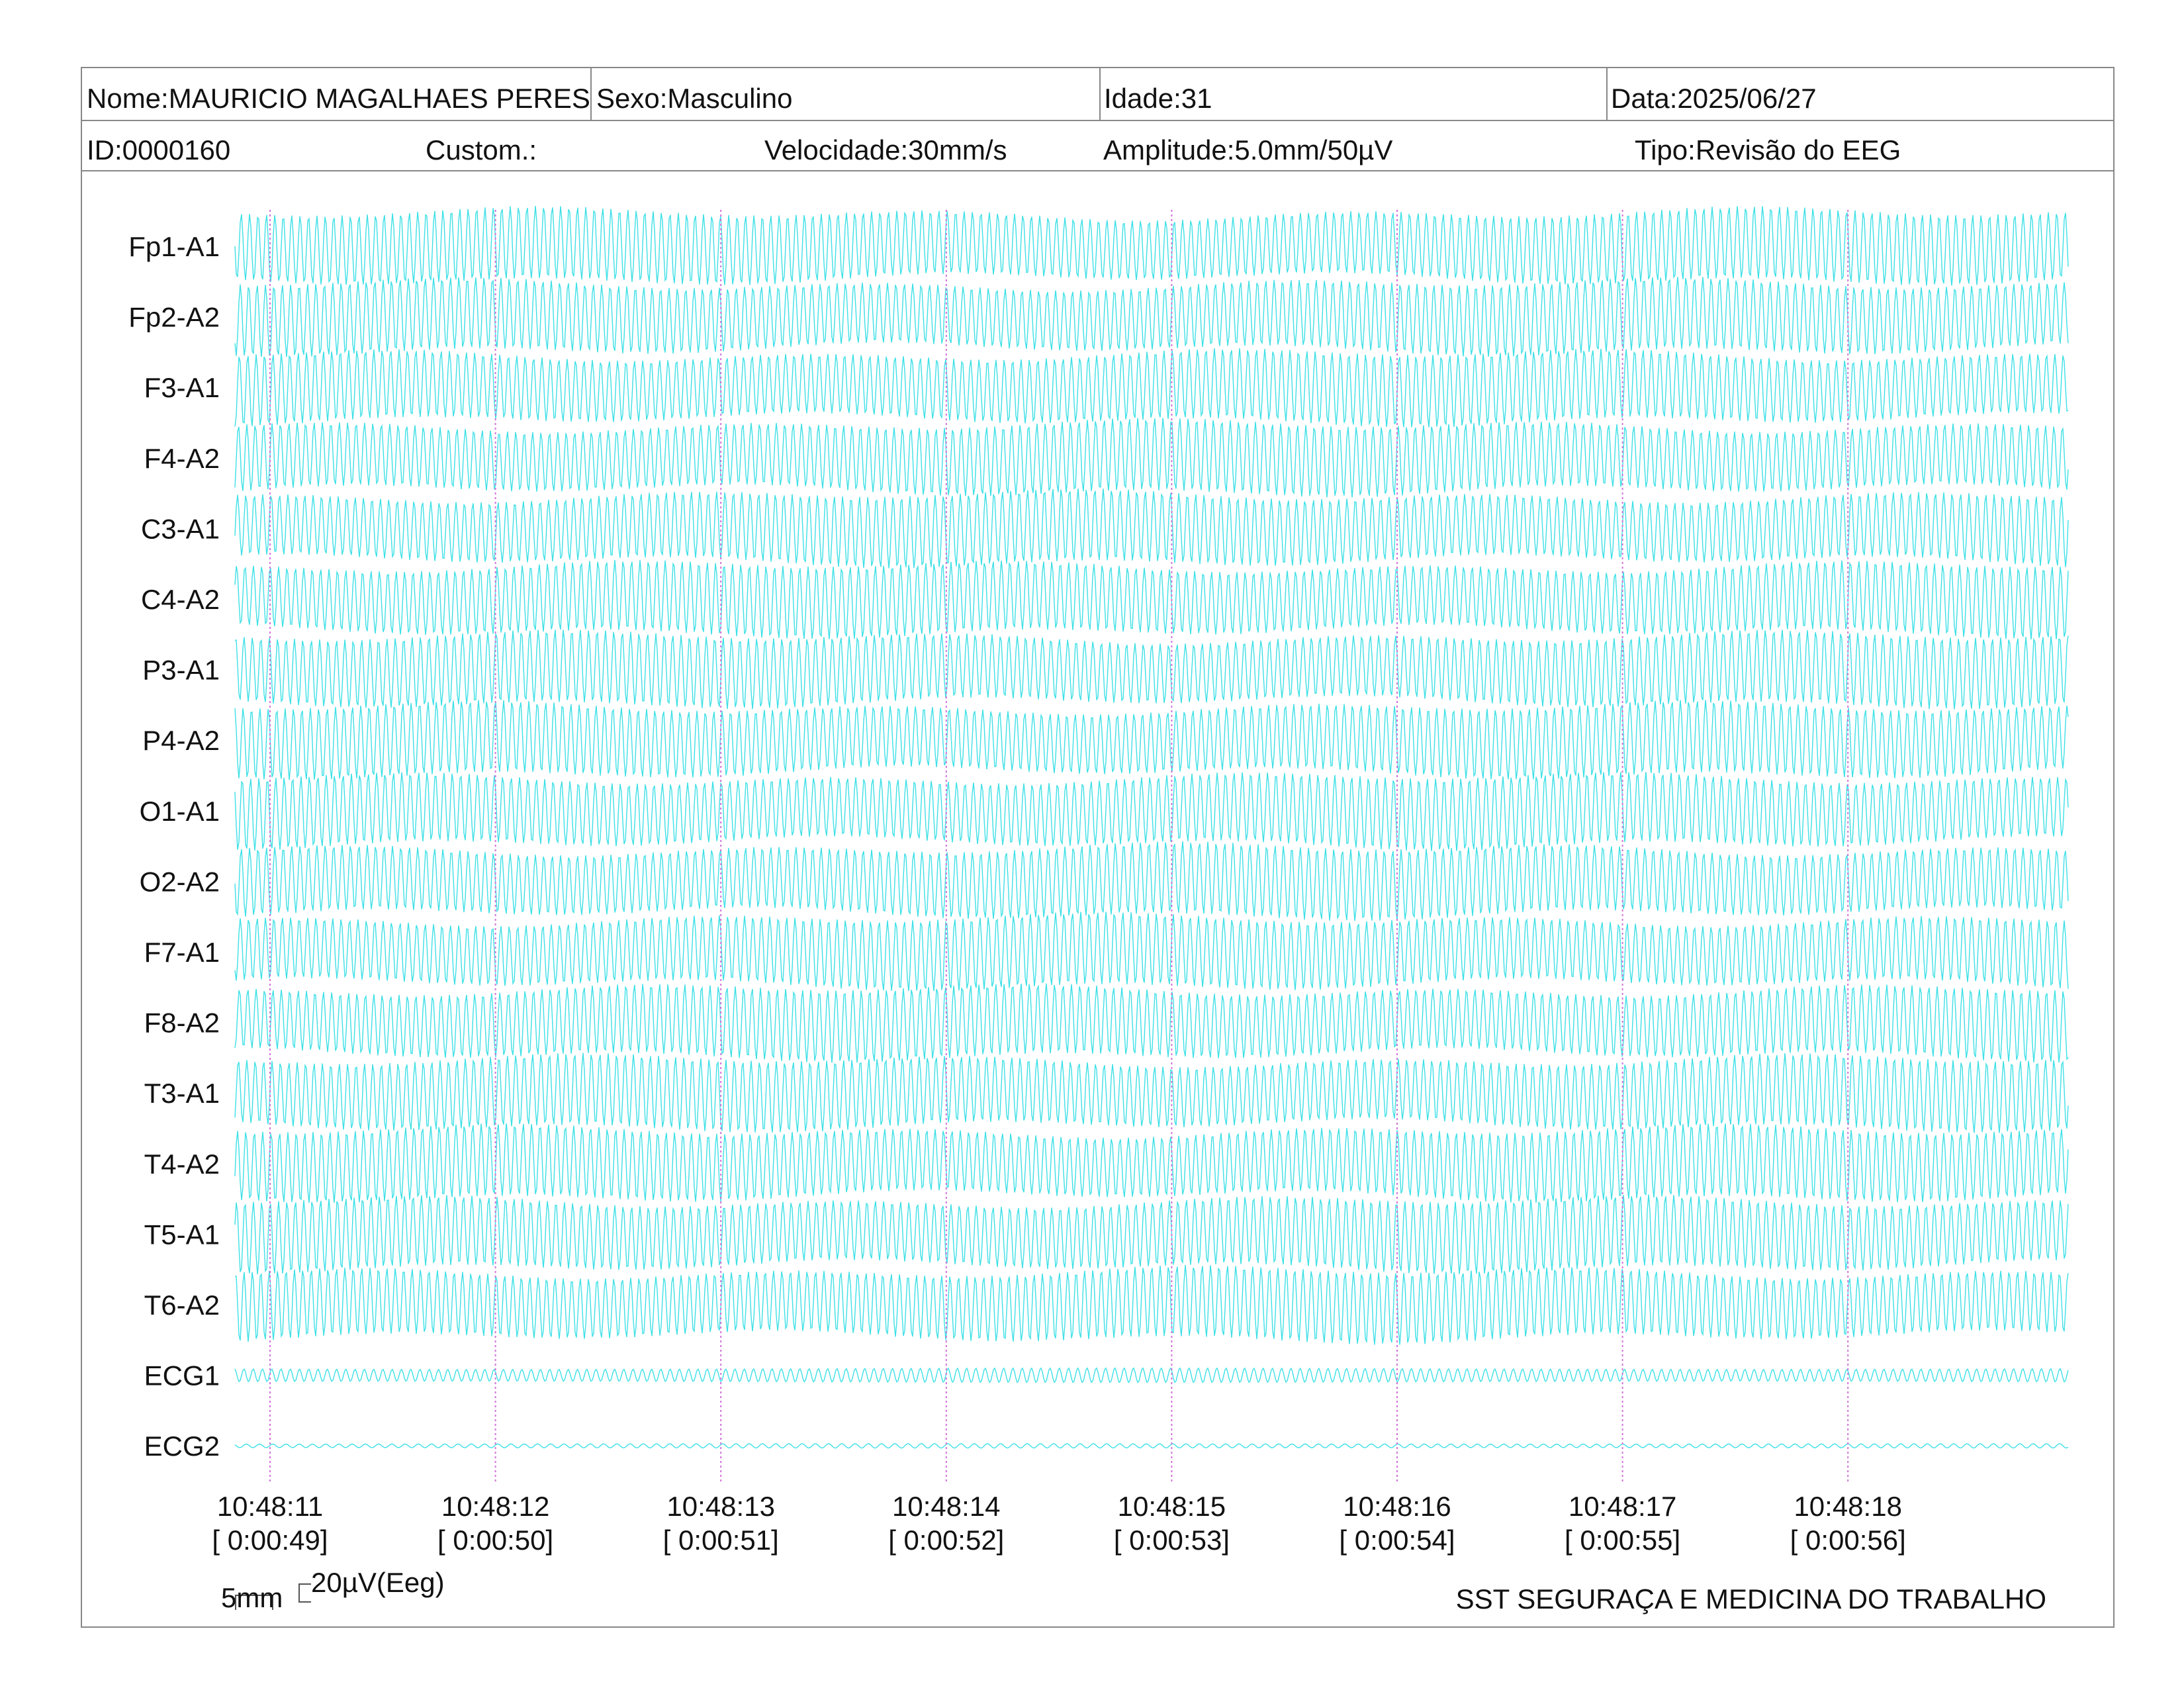 This screenshot has width=2184, height=1688. What do you see at coordinates (1172, 1506) in the screenshot?
I see `time-label: 10:48:15` at bounding box center [1172, 1506].